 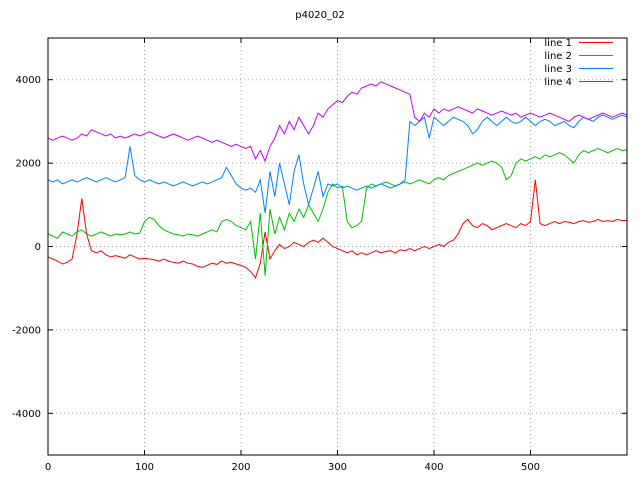 What do you see at coordinates (558, 56) in the screenshot?
I see `legend-label: line 2` at bounding box center [558, 56].